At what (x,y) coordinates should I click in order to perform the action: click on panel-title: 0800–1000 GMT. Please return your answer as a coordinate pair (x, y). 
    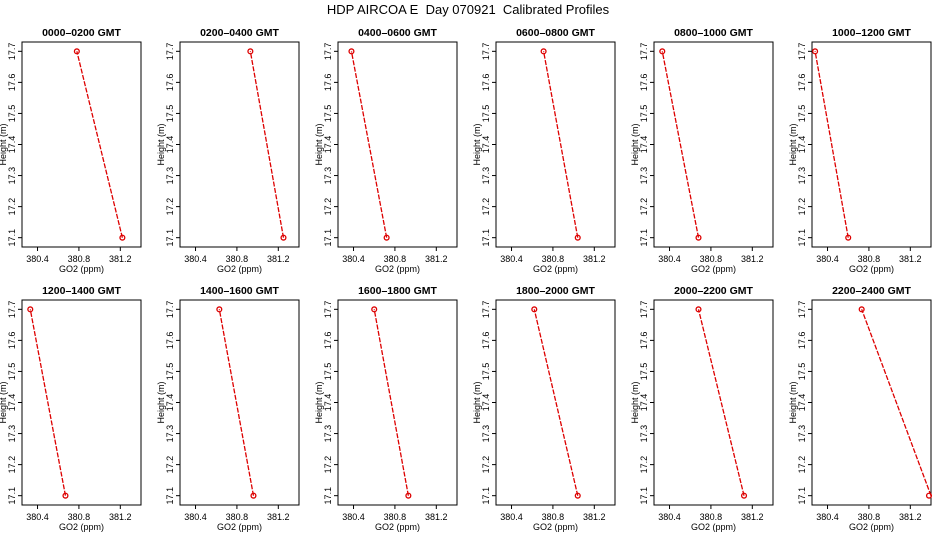
    Looking at the image, I should click on (713, 33).